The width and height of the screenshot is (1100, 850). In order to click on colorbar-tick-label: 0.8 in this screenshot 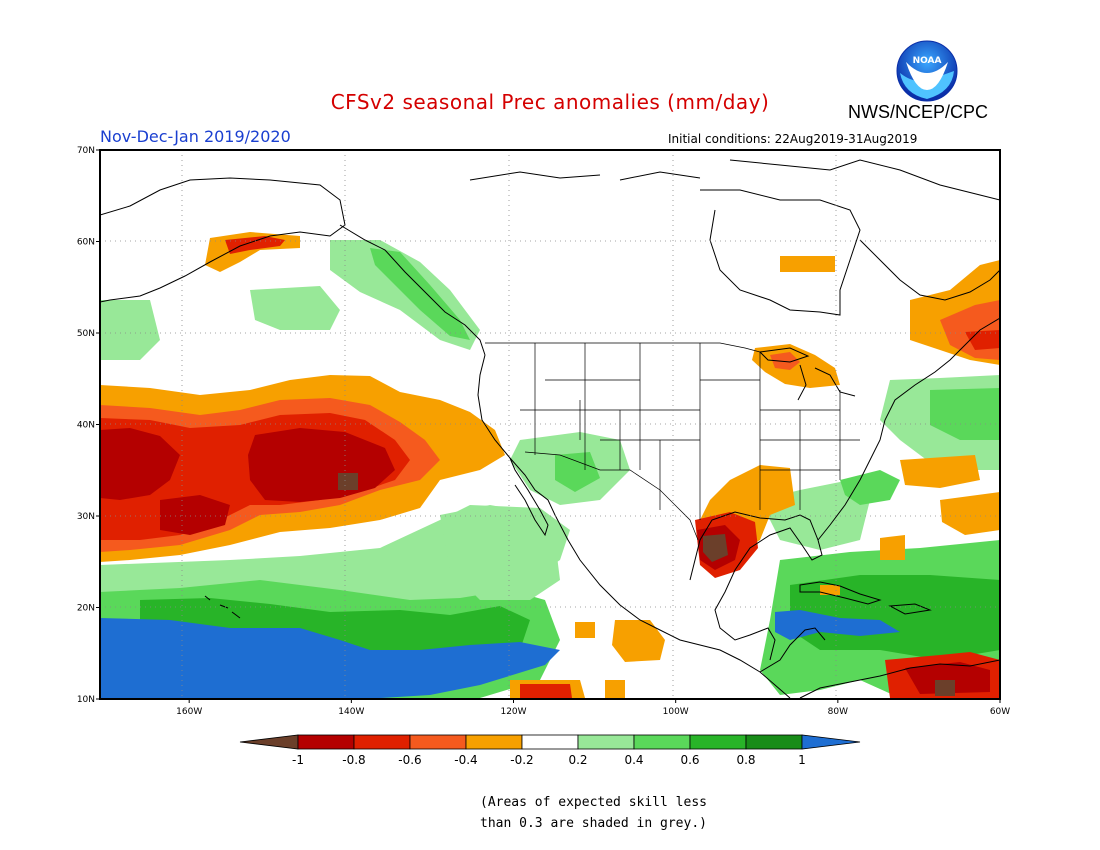, I will do `click(745, 760)`.